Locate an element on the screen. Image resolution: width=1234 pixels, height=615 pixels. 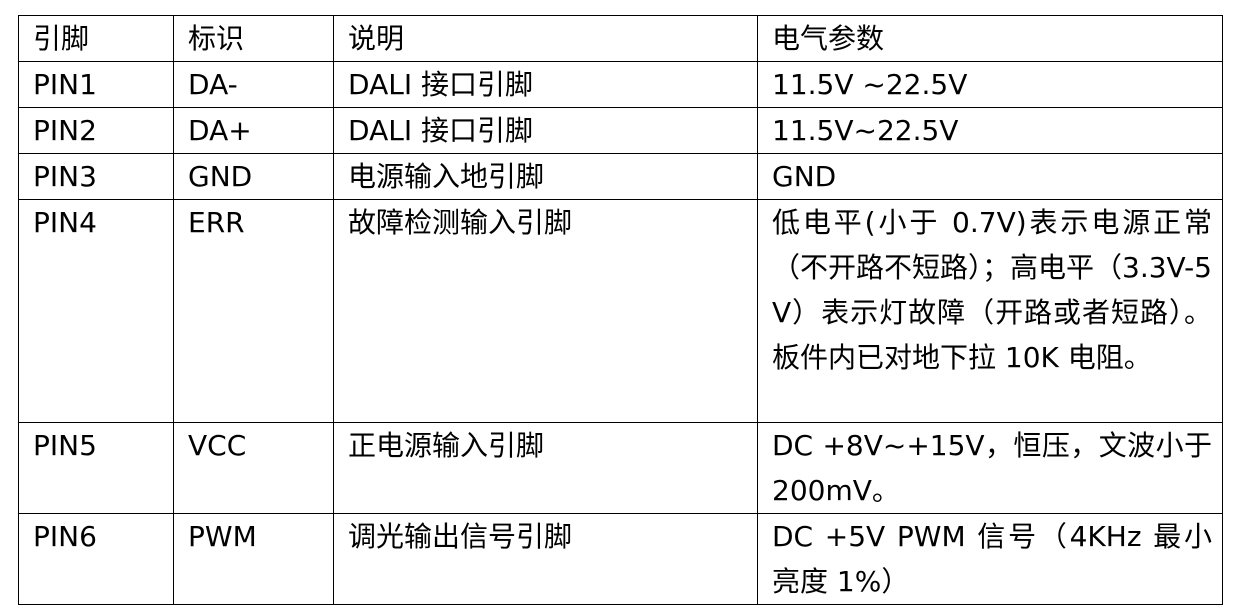
table-row: PIN5 VCC 正电源输入引脚 DC +8V~+15V，恒压，文波小于 200mV。 is located at coordinates (620, 468).